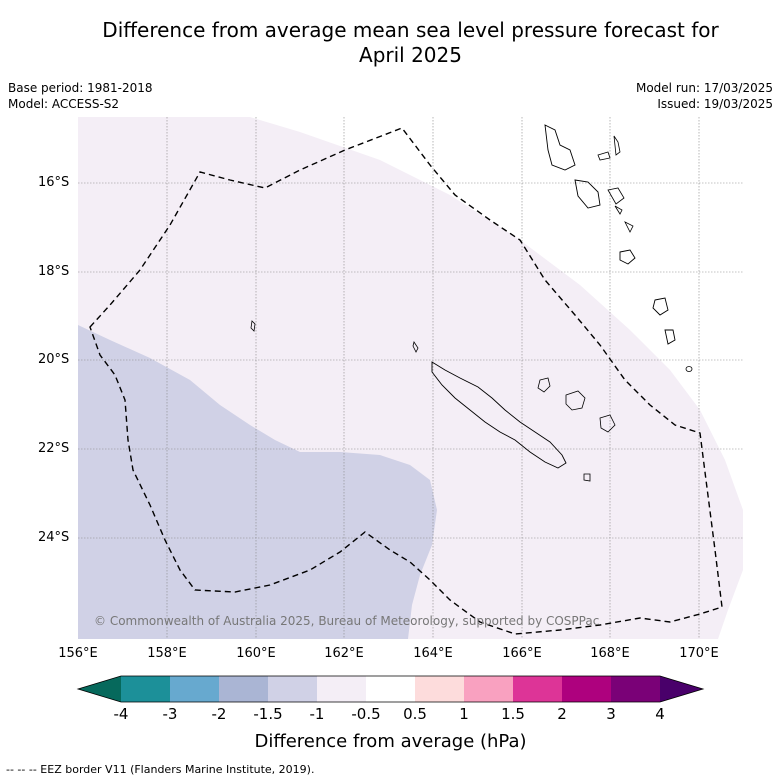 The width and height of the screenshot is (781, 781). I want to click on lat-label-24s: 24°S, so click(54, 537).